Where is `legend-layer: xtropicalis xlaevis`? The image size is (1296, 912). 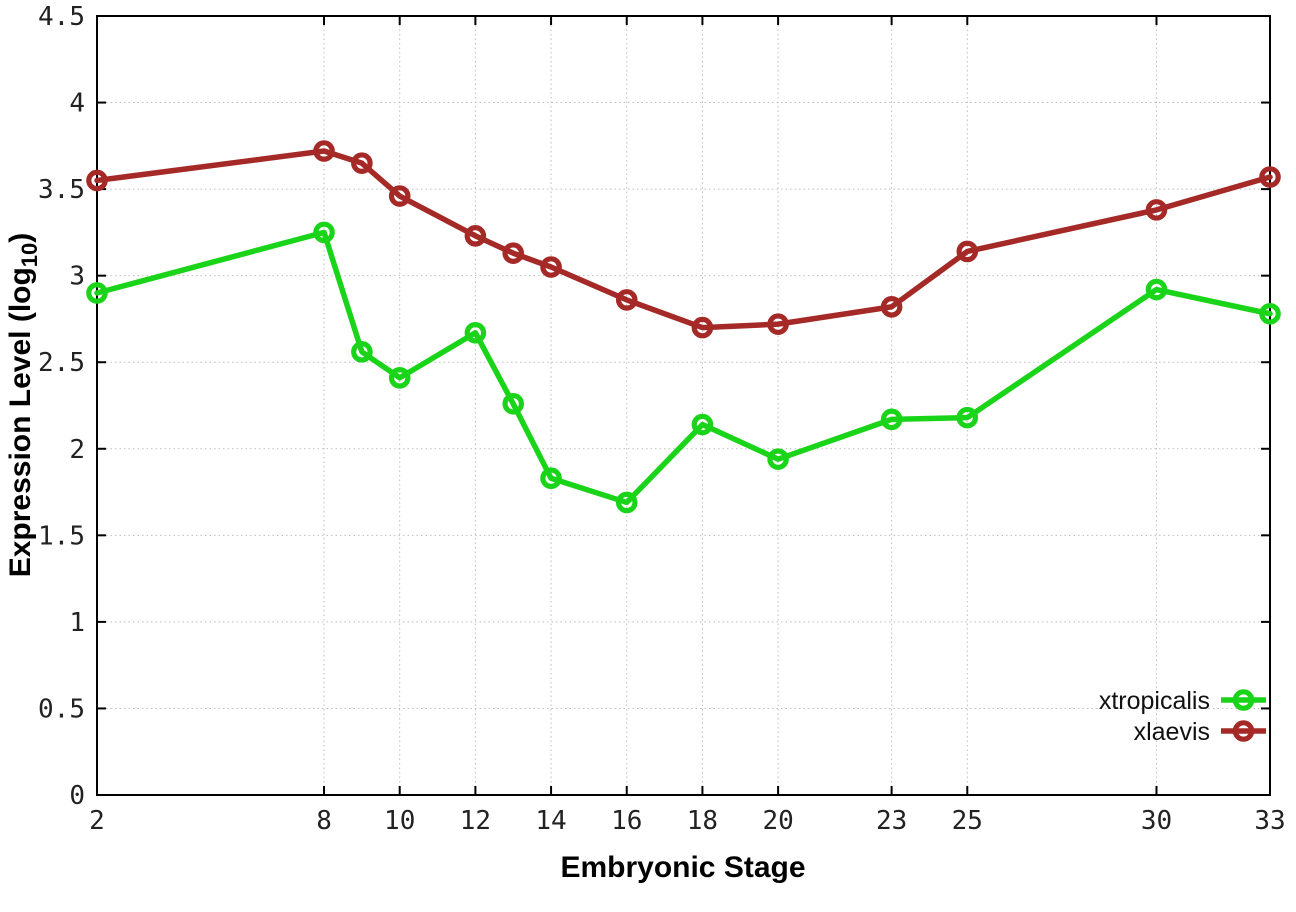 legend-layer: xtropicalis xlaevis is located at coordinates (1182, 716).